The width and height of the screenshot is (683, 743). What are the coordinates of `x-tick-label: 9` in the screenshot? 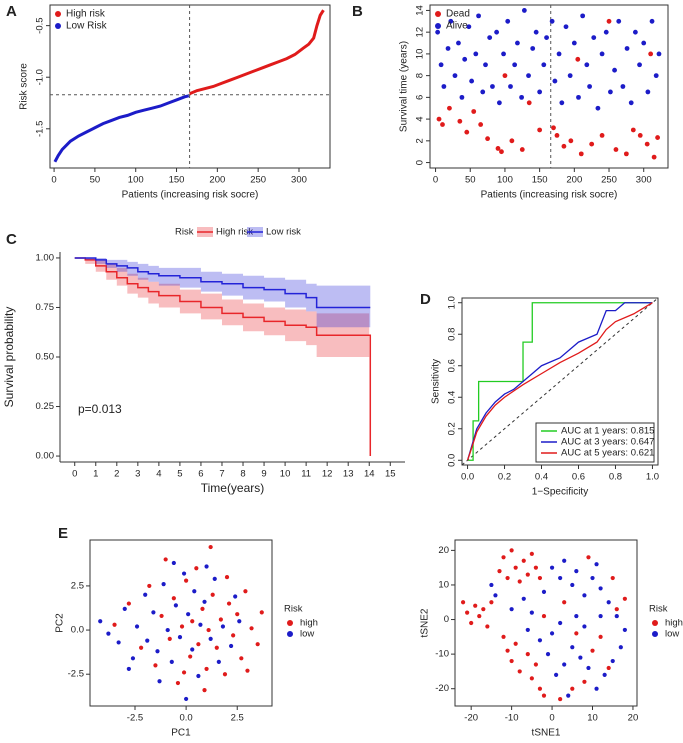 It's located at (263, 474).